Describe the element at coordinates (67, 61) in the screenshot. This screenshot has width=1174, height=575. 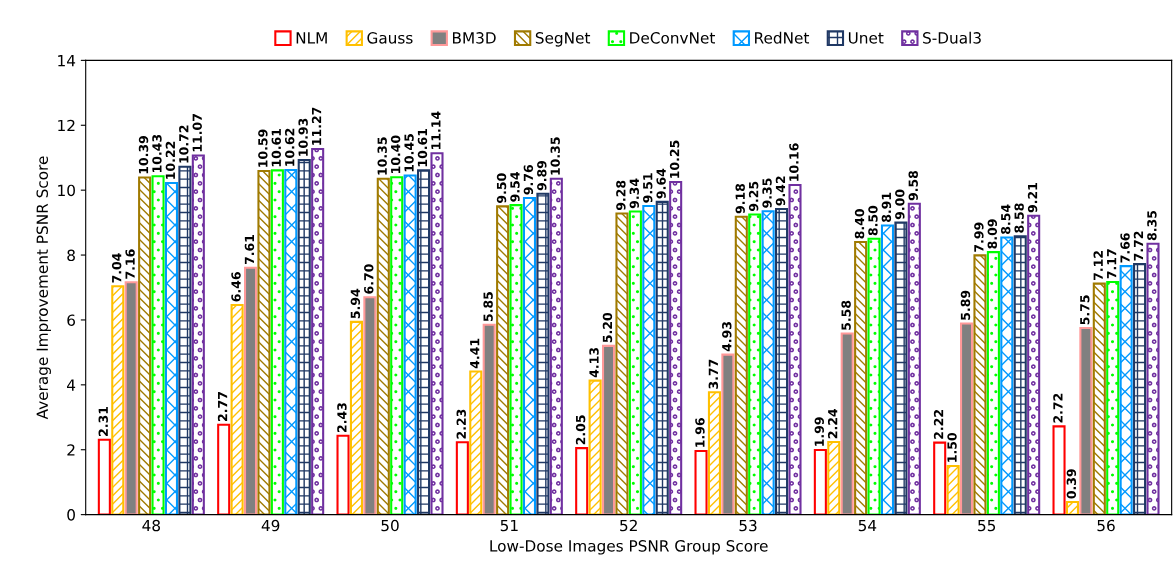
I see `y-tick-label: 14` at that location.